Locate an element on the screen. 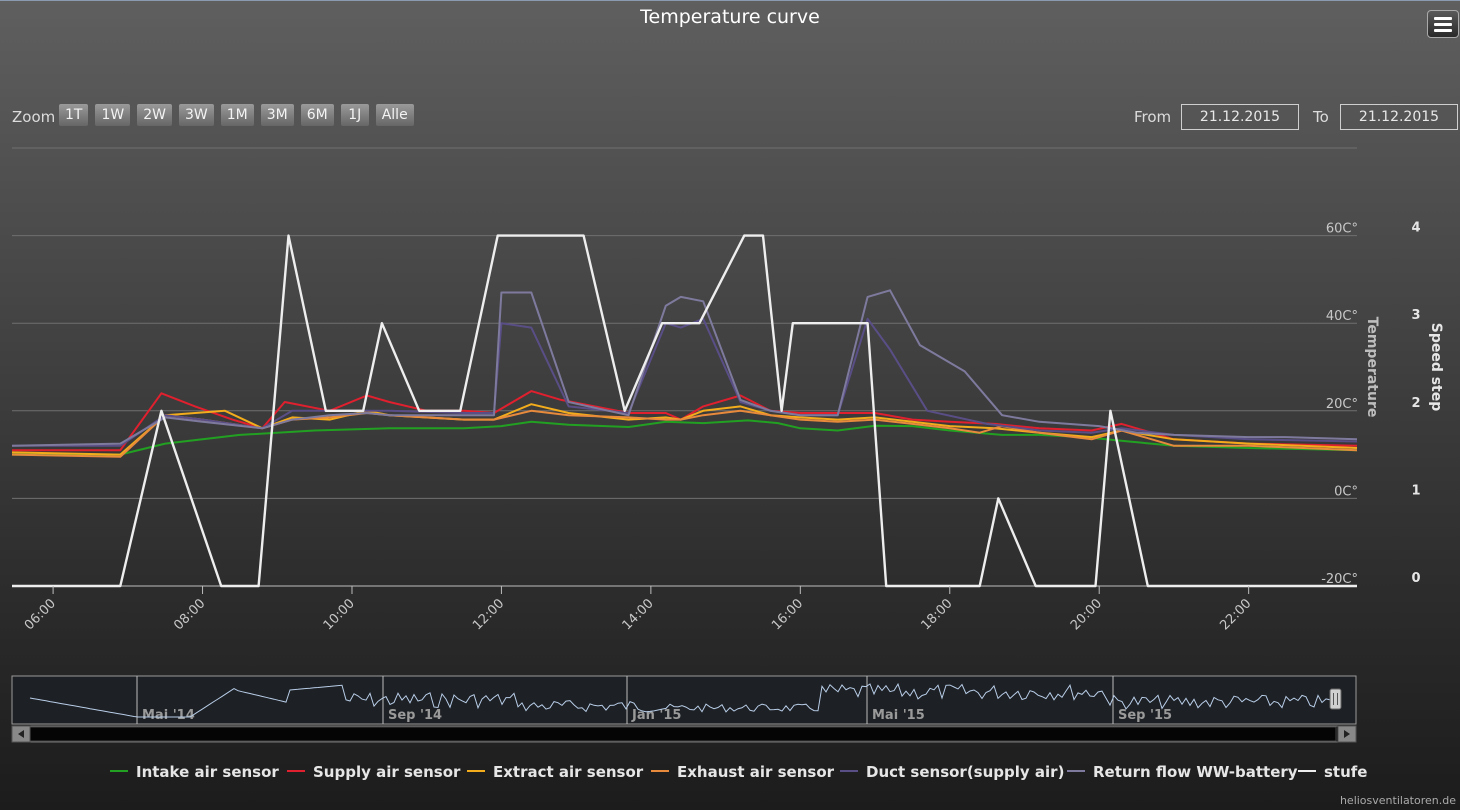 The height and width of the screenshot is (810, 1460). x-tick-label: 06:00 is located at coordinates (40, 614).